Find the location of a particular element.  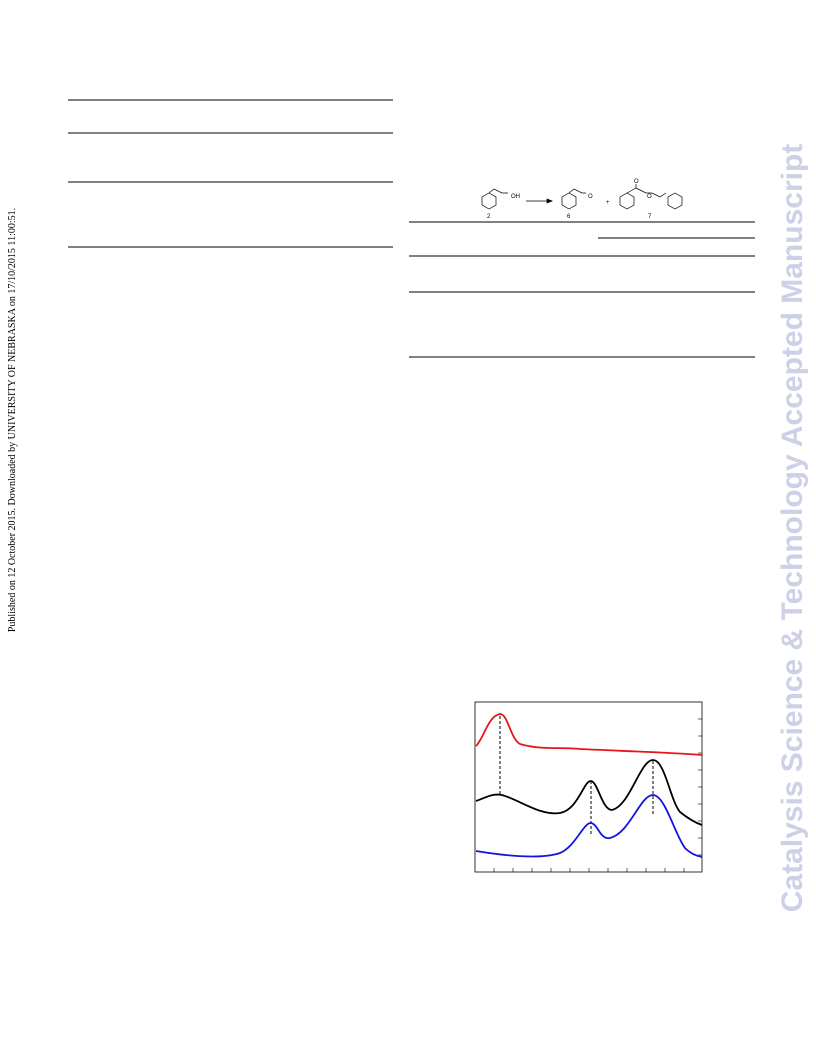

compound-number: 2 is located at coordinates (489, 217).